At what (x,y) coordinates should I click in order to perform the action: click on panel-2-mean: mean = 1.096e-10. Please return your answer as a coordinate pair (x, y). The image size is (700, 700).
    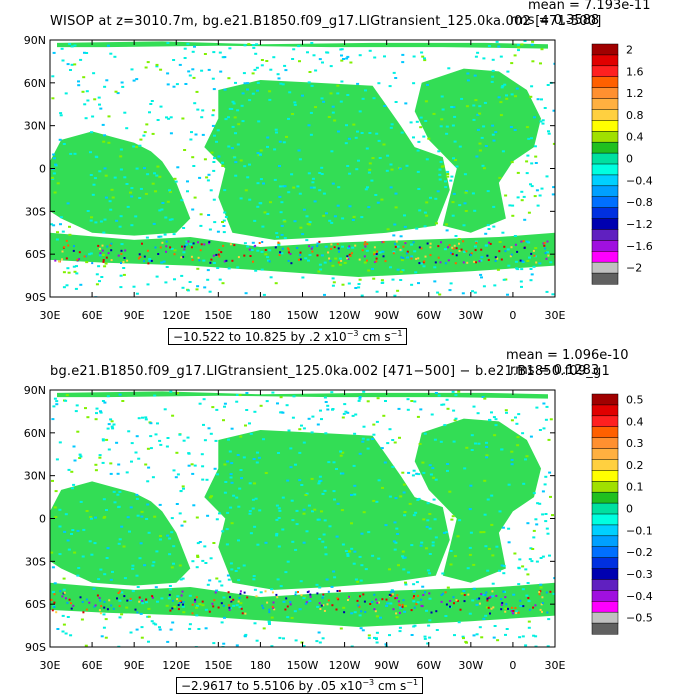
    Looking at the image, I should click on (567, 355).